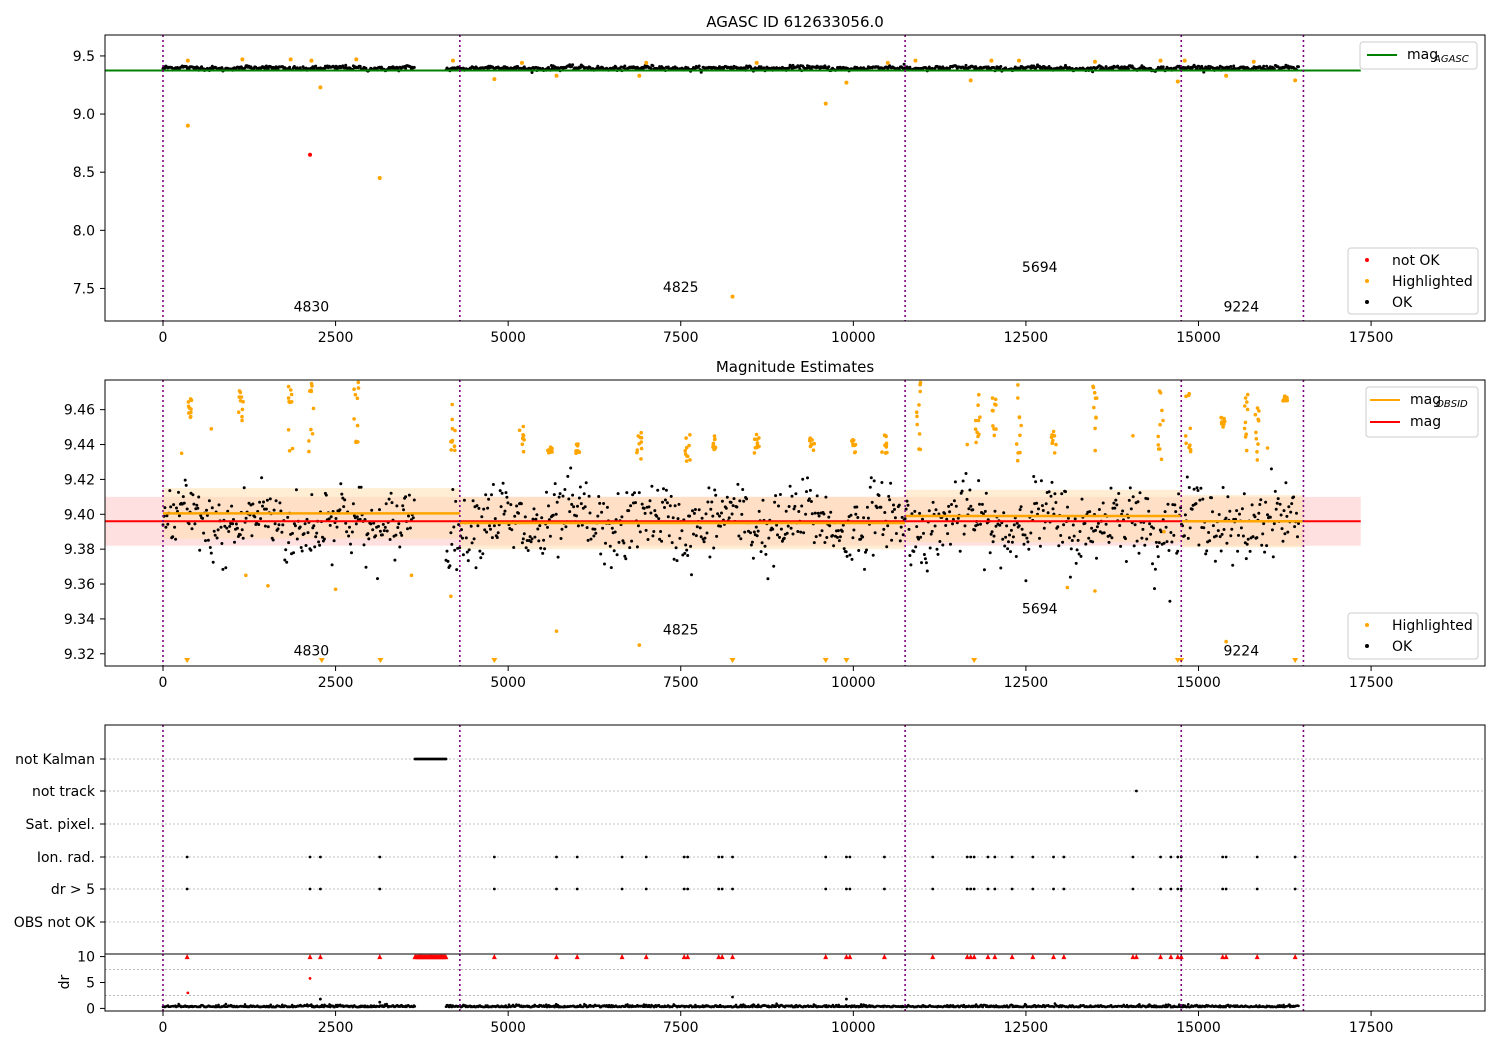 This screenshot has height=1050, width=1500. What do you see at coordinates (79, 515) in the screenshot?
I see `panel2-y-tick-label: 9.40` at bounding box center [79, 515].